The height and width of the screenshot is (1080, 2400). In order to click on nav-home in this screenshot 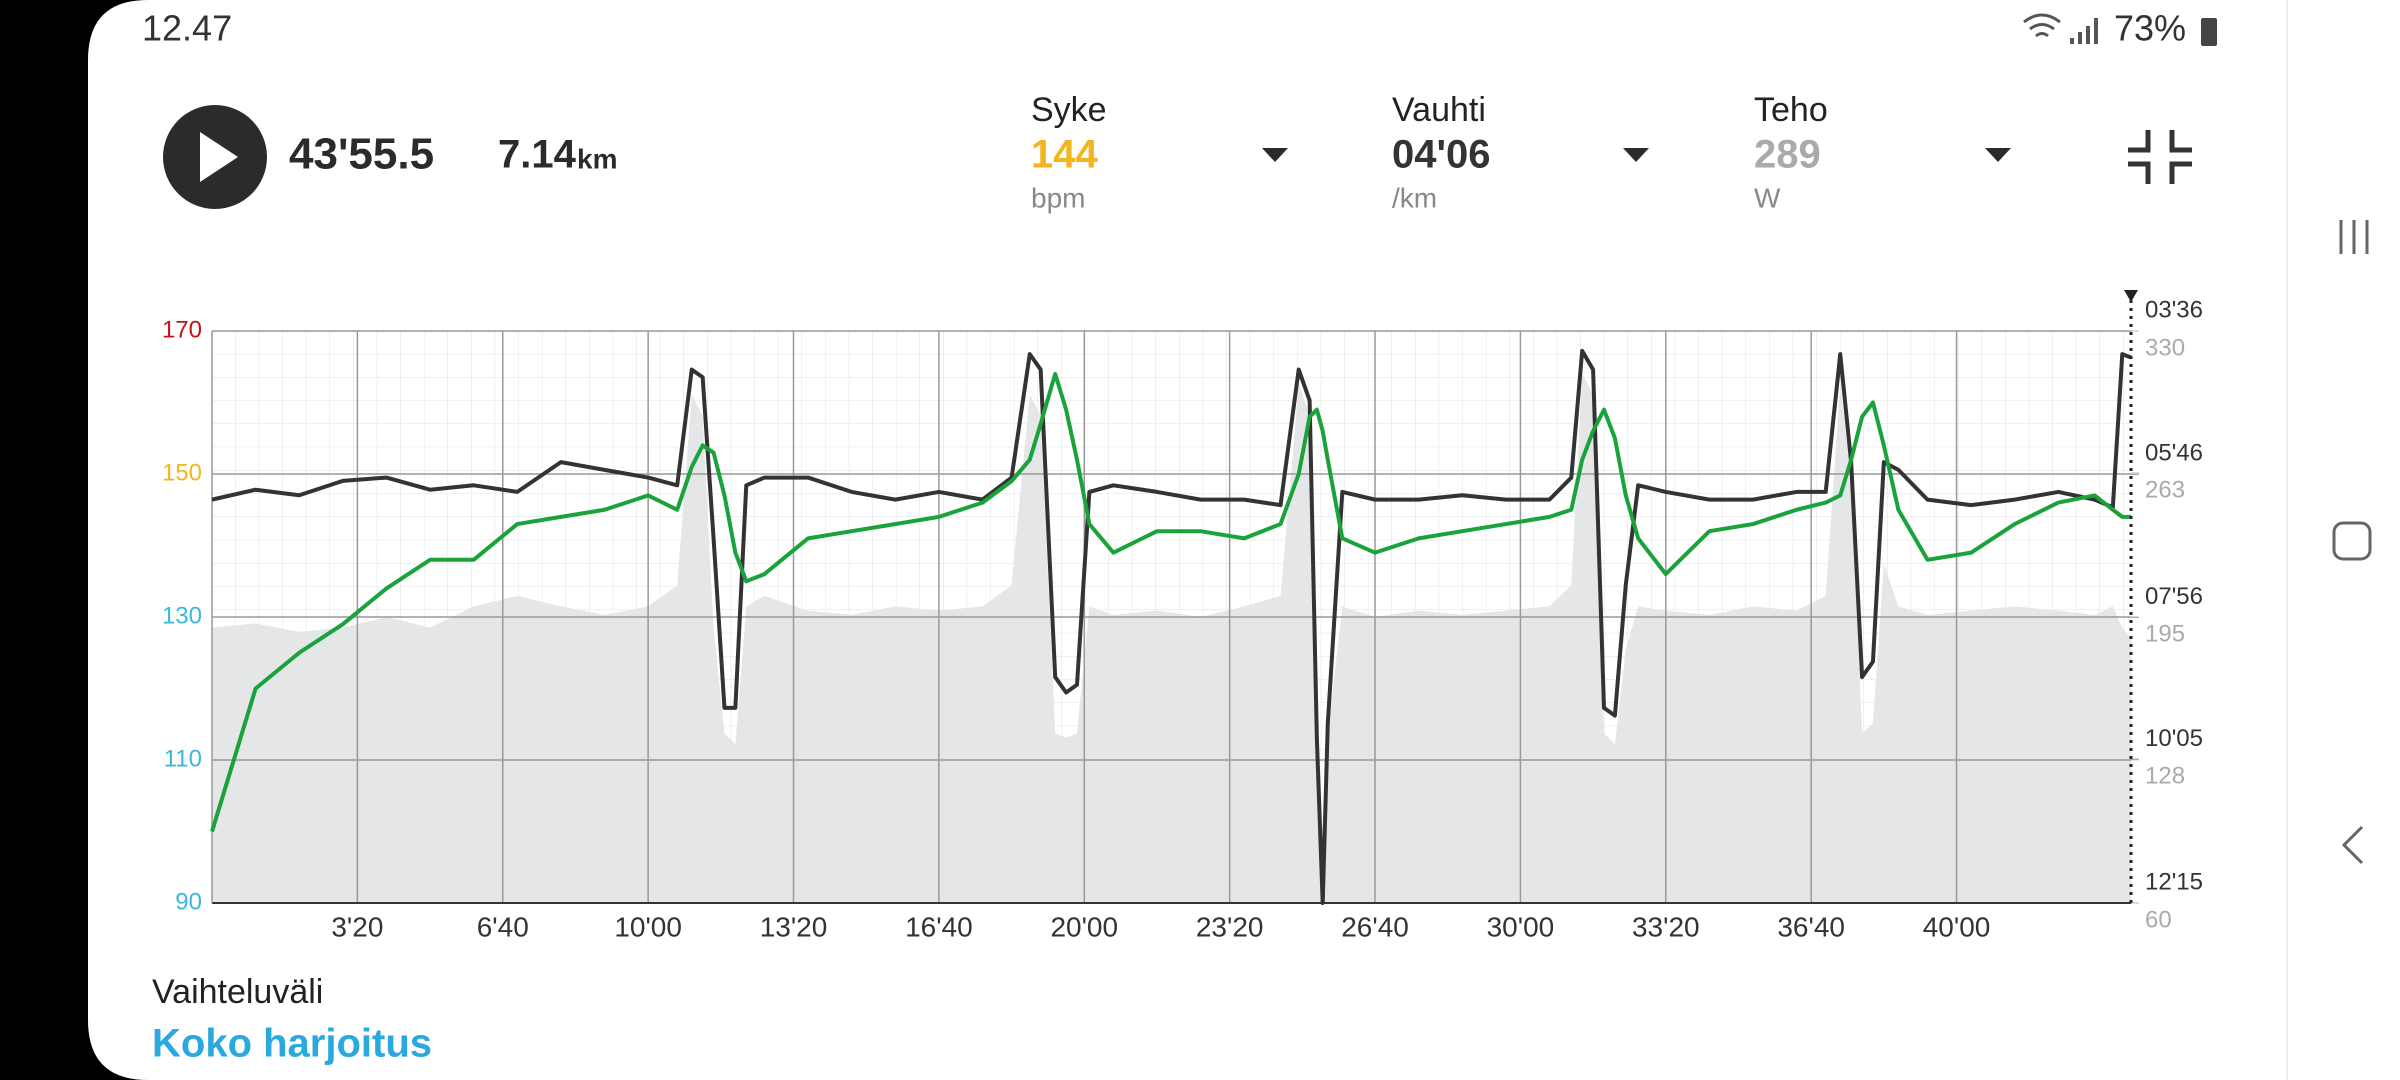, I will do `click(2352, 541)`.